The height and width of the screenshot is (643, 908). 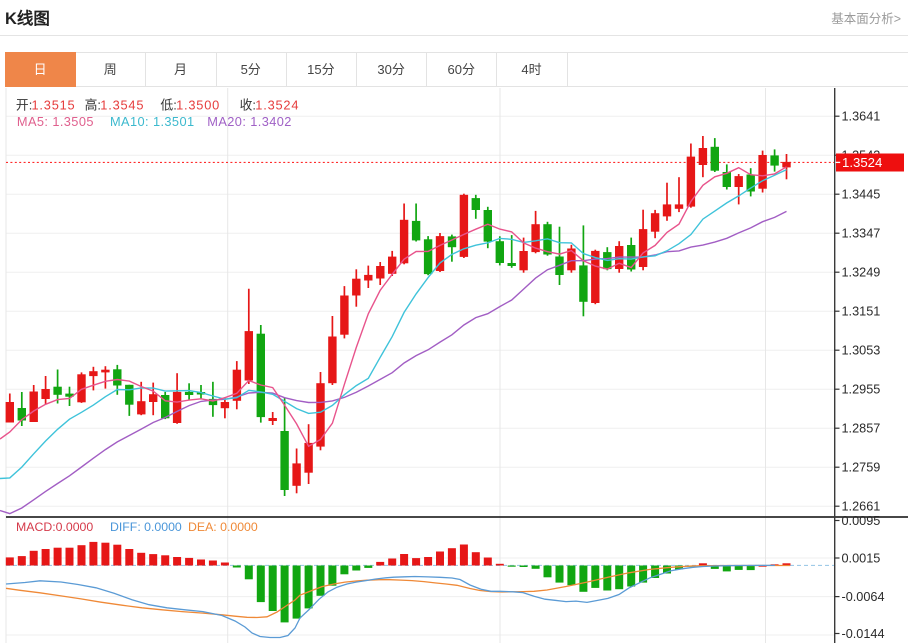 I want to click on svg-text: MA5: 1.3505, so click(x=55, y=121).